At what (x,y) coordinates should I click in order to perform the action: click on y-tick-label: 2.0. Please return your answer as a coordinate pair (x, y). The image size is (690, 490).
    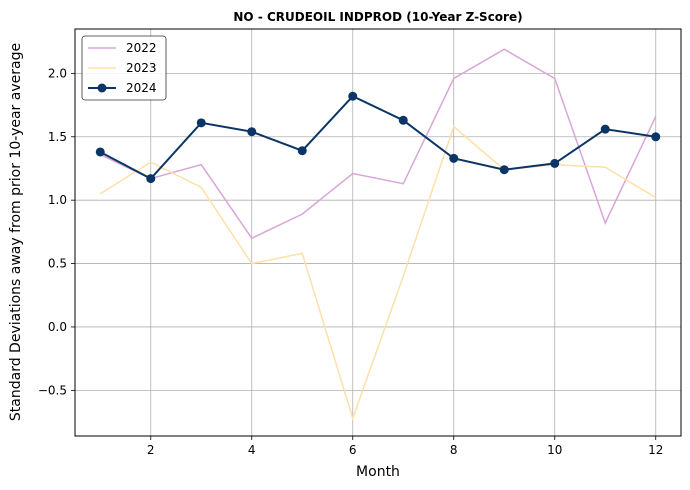
    Looking at the image, I should click on (57, 73).